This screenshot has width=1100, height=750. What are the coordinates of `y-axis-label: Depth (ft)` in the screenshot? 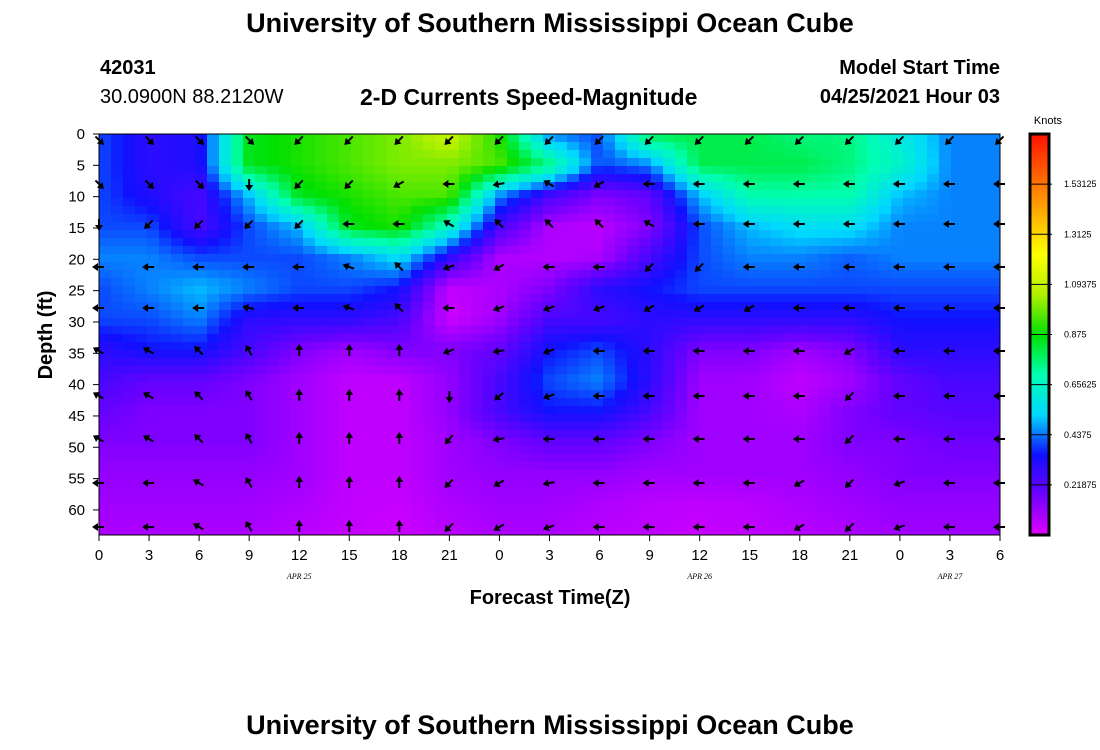 It's located at (46, 335).